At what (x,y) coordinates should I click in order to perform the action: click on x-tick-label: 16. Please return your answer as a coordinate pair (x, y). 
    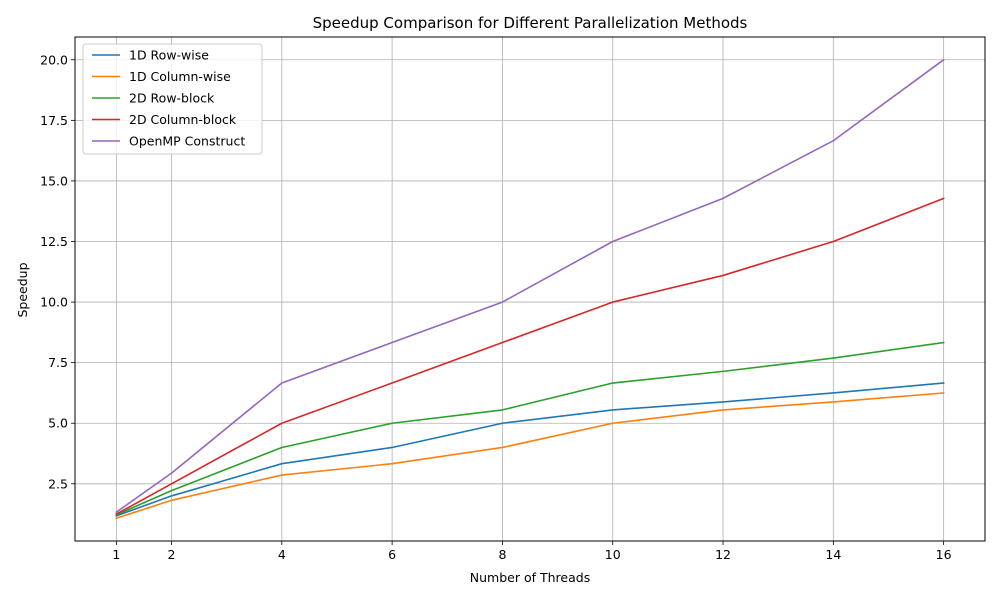
    Looking at the image, I should click on (944, 554).